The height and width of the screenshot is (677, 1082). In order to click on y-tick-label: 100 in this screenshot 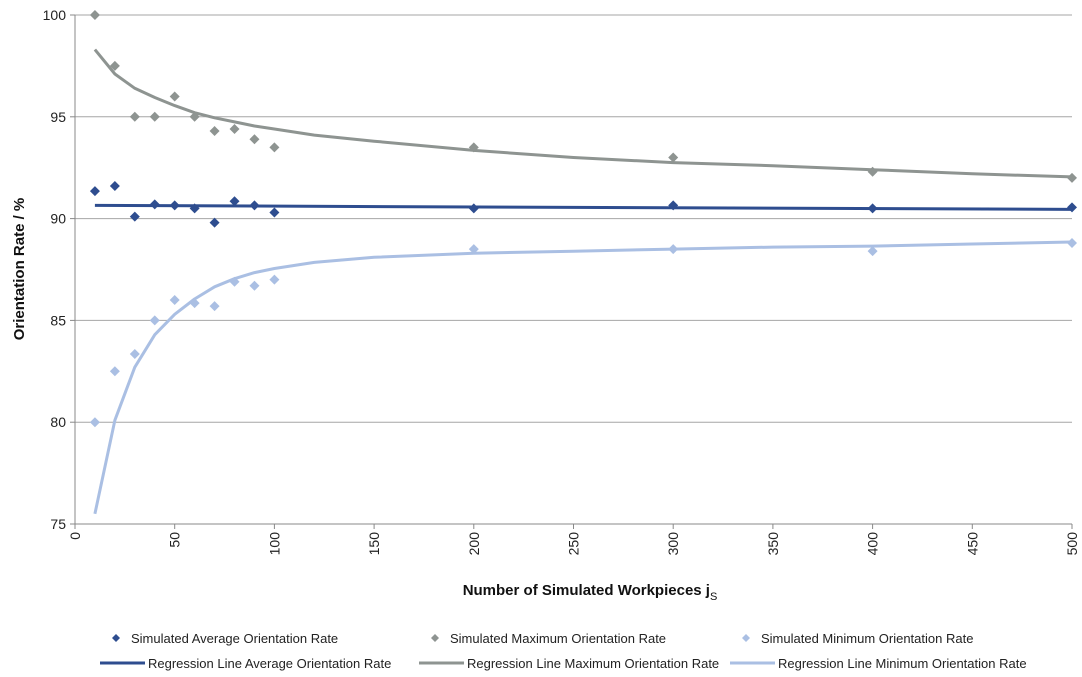, I will do `click(55, 15)`.